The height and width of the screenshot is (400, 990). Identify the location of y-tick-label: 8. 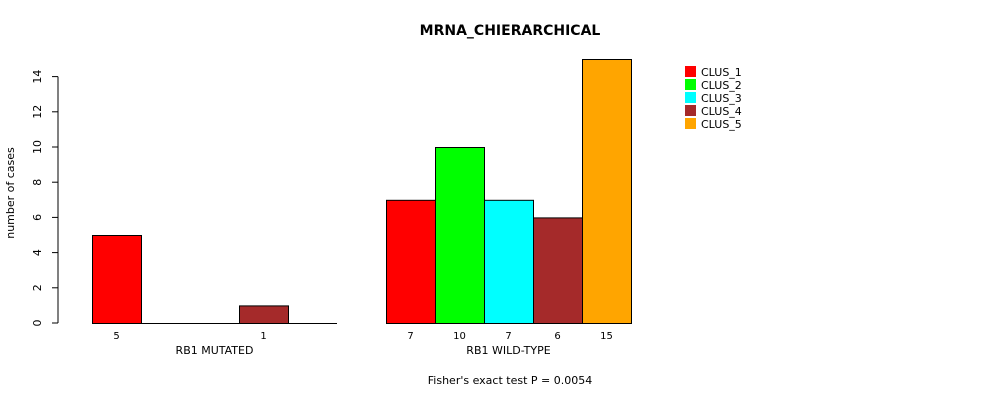
(37, 182).